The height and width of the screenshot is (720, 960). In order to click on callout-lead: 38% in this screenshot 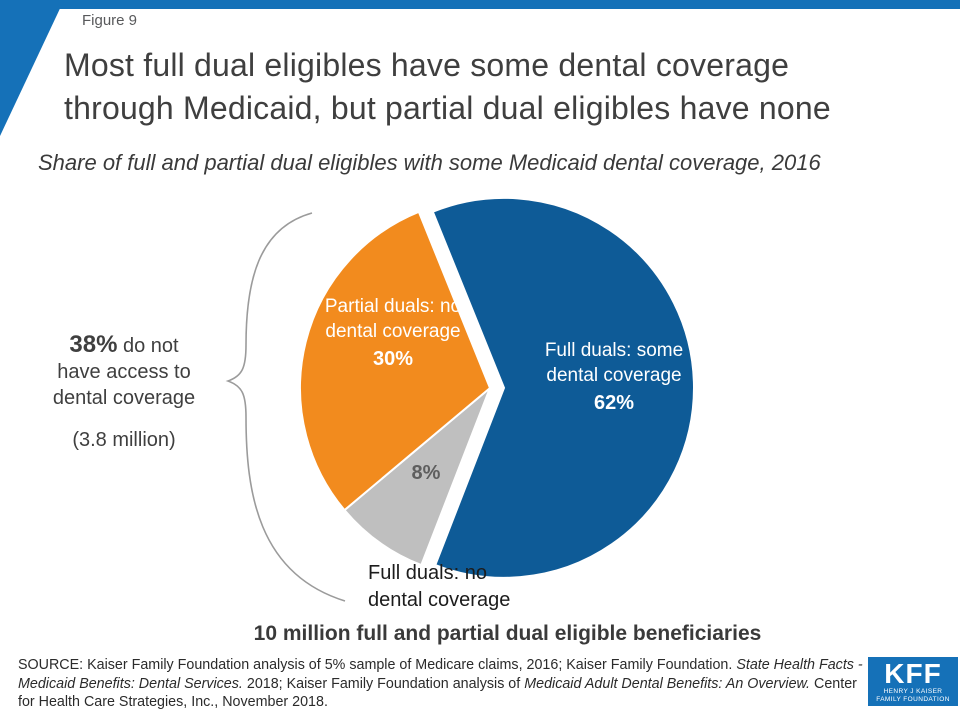, I will do `click(93, 344)`.